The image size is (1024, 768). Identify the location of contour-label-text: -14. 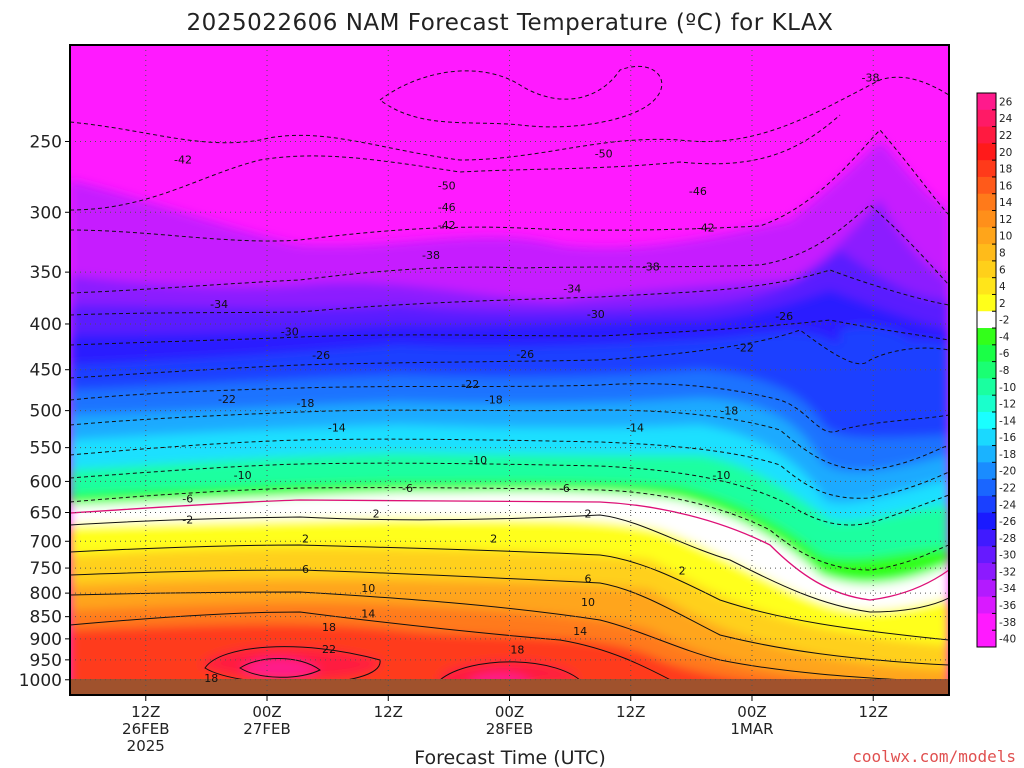
(635, 427).